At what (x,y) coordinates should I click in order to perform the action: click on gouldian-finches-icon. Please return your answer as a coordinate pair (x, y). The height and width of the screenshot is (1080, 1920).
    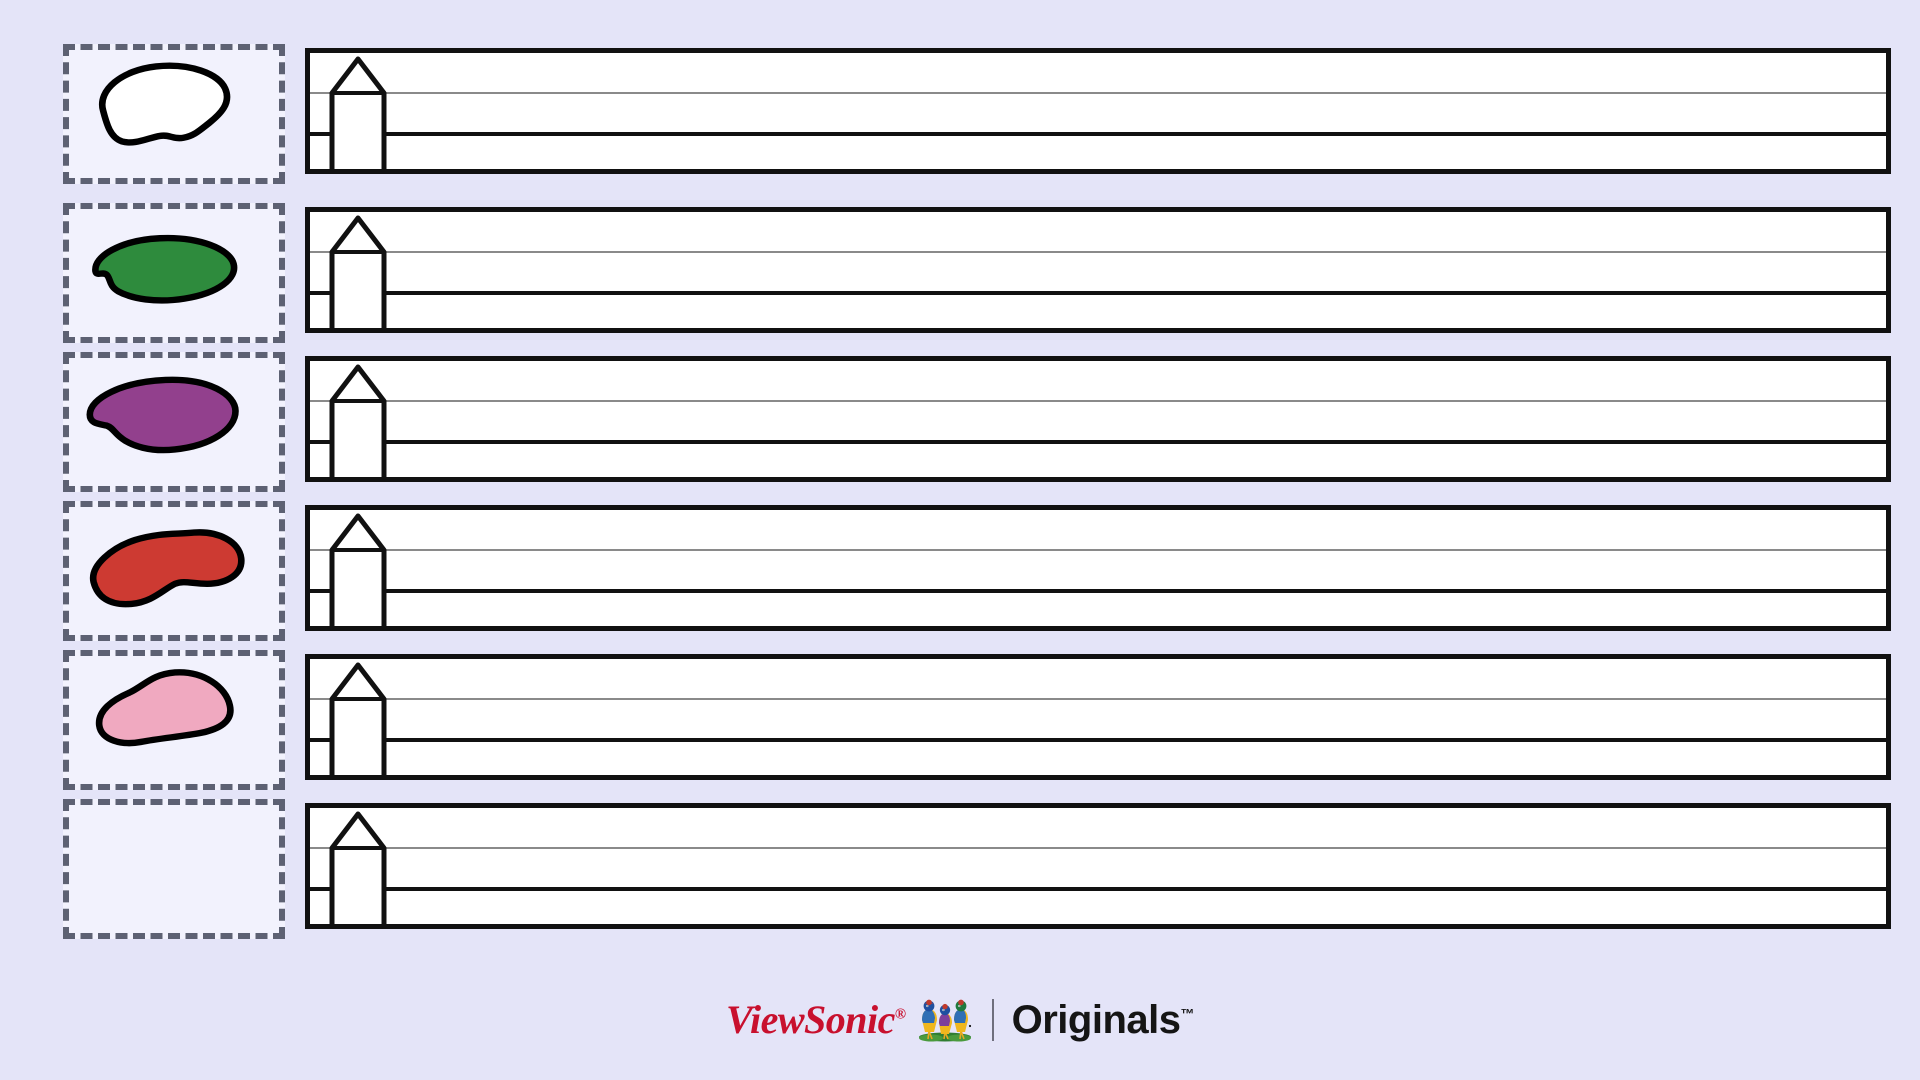
    Looking at the image, I should click on (944, 1020).